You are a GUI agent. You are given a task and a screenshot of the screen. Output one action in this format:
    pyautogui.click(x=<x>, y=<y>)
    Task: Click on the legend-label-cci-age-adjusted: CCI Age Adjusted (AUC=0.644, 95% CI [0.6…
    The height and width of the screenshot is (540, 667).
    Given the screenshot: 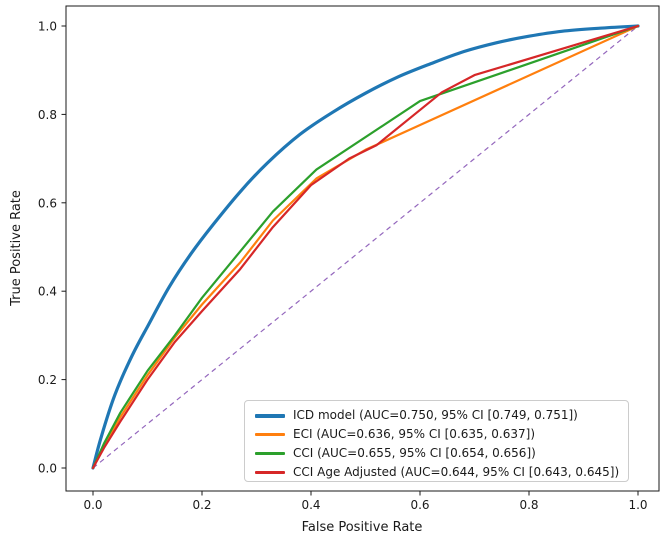 What is the action you would take?
    pyautogui.click(x=456, y=472)
    